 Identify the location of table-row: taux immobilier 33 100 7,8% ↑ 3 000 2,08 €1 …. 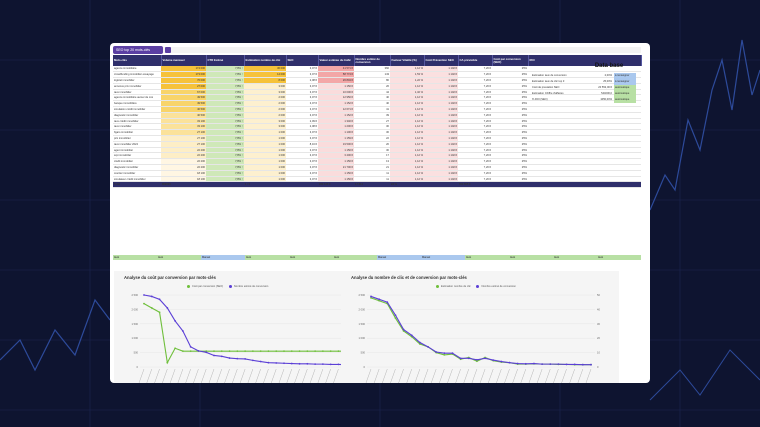
(377, 127).